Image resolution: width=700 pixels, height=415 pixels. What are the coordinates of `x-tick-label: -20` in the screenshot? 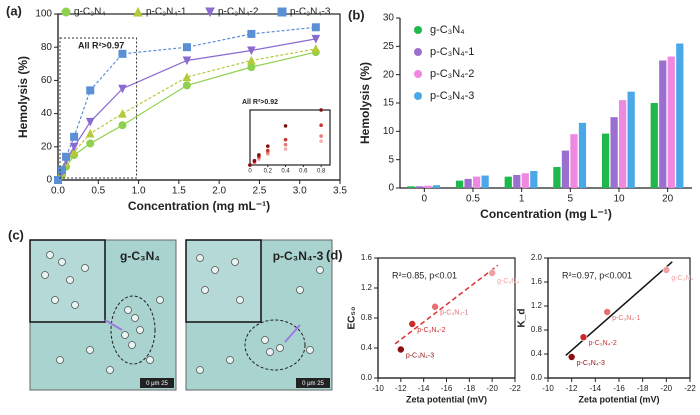 It's located at (667, 388).